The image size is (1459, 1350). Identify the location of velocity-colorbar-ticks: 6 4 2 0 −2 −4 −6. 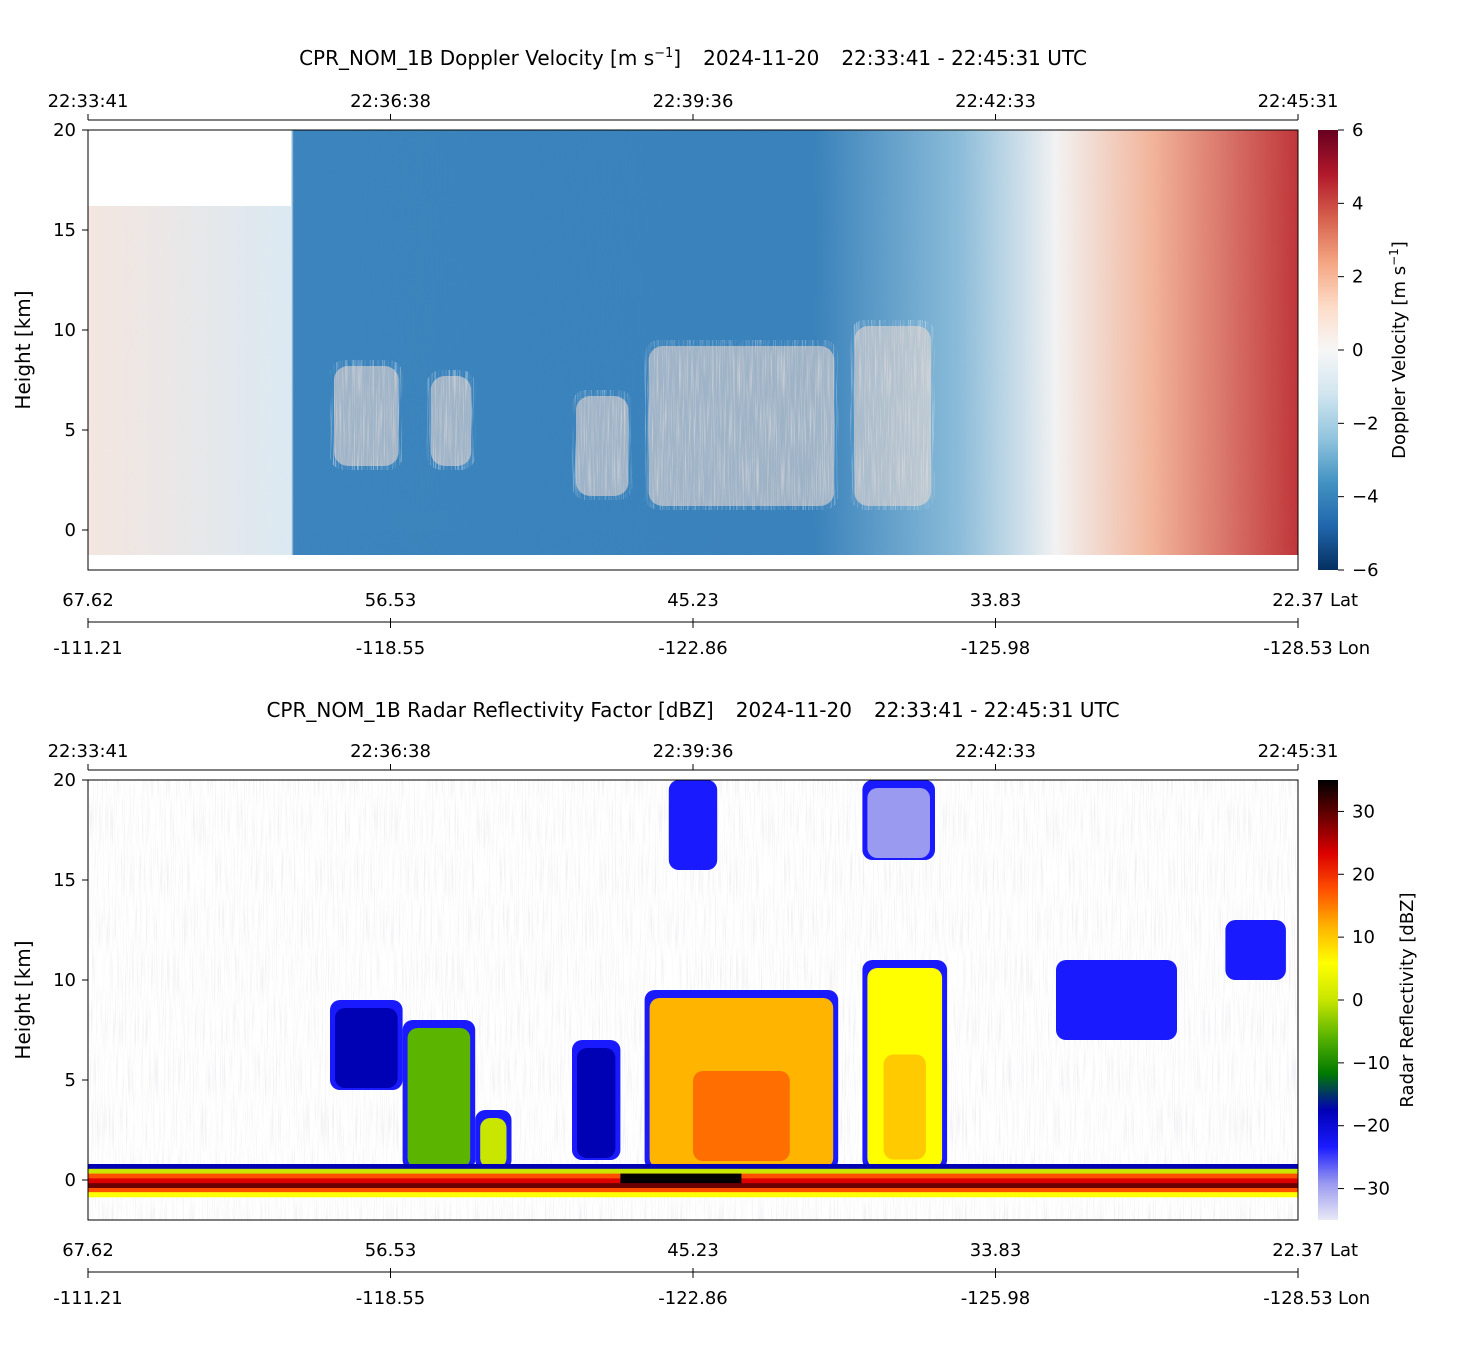
(1358, 350).